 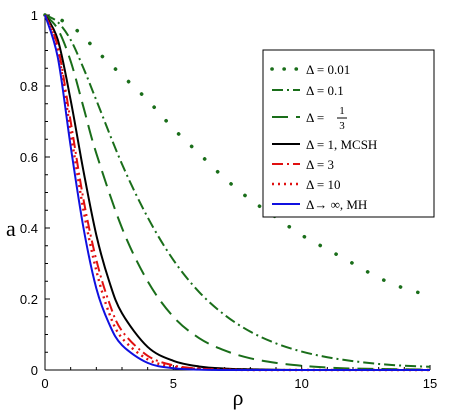 What do you see at coordinates (34, 370) in the screenshot?
I see `y-tick-label: 0` at bounding box center [34, 370].